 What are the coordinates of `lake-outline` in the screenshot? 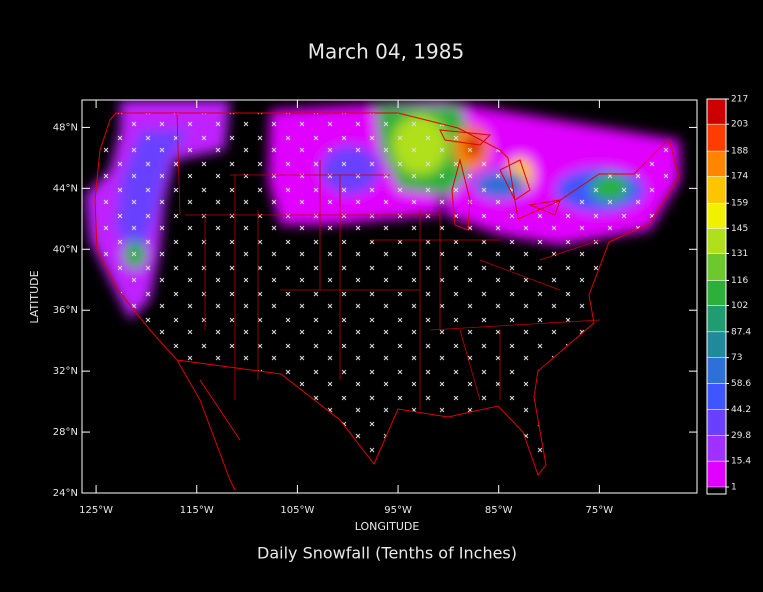 It's located at (500, 180).